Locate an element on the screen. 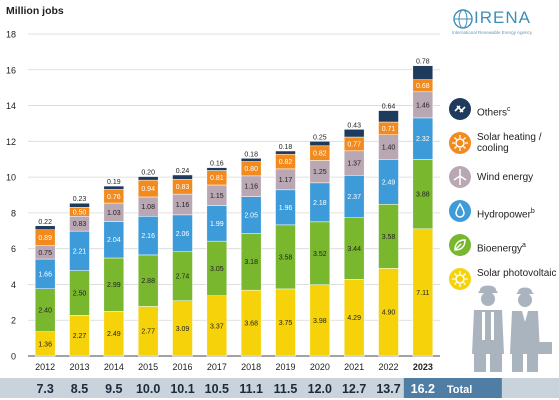 This screenshot has width=559, height=400. data-label: 0.23 is located at coordinates (80, 199).